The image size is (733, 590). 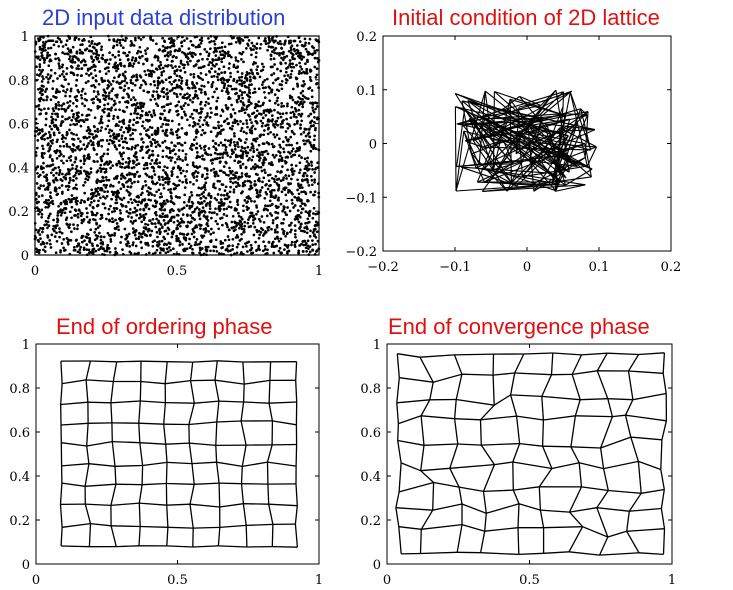 I want to click on x-tick-label: 1, so click(x=672, y=580).